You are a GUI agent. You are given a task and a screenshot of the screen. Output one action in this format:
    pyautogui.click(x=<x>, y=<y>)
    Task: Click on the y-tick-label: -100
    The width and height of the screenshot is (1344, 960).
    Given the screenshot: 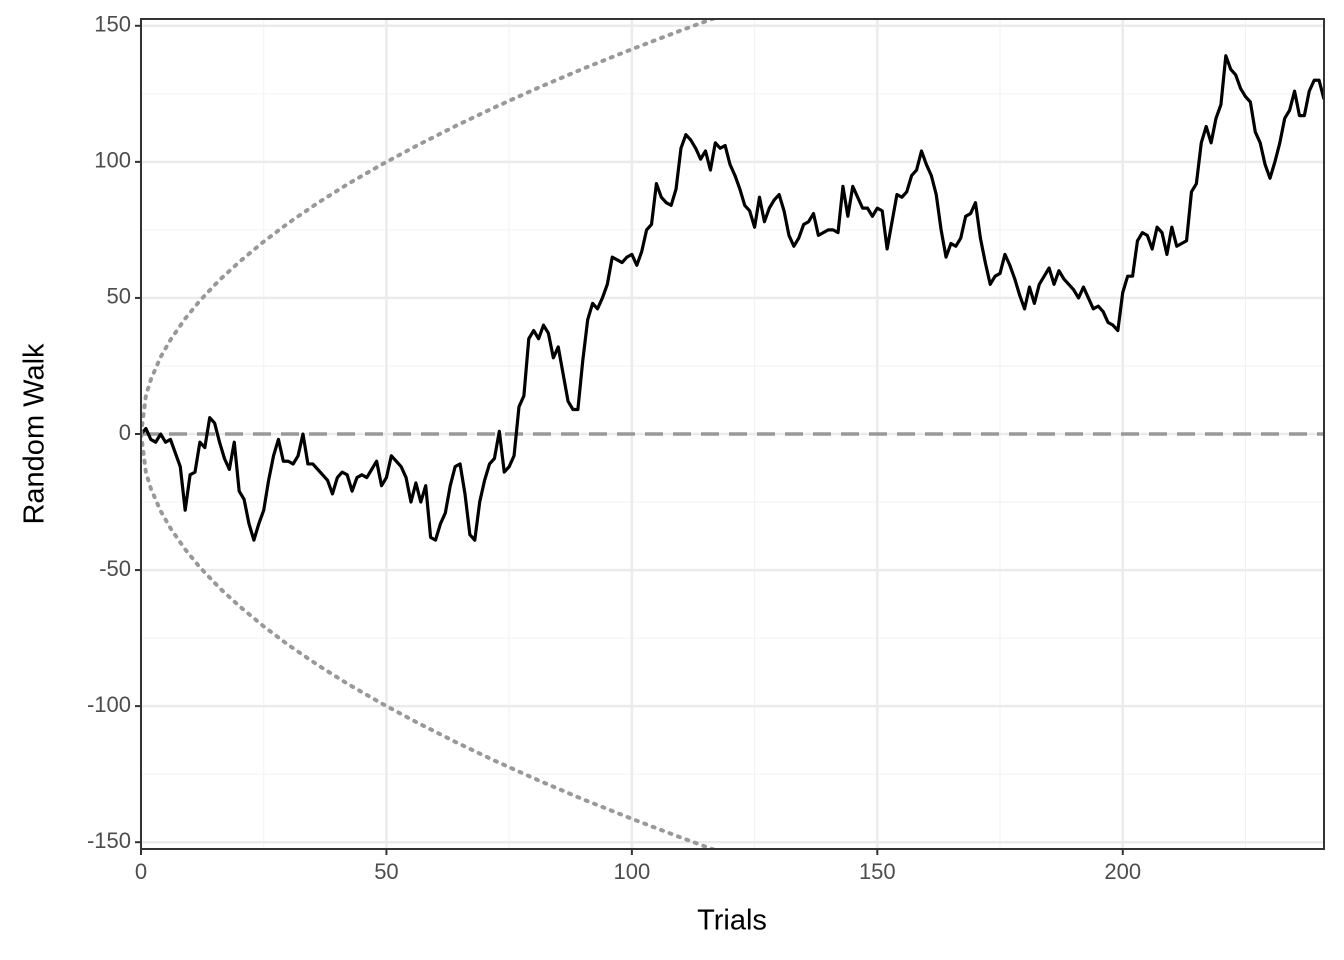 What is the action you would take?
    pyautogui.click(x=109, y=704)
    